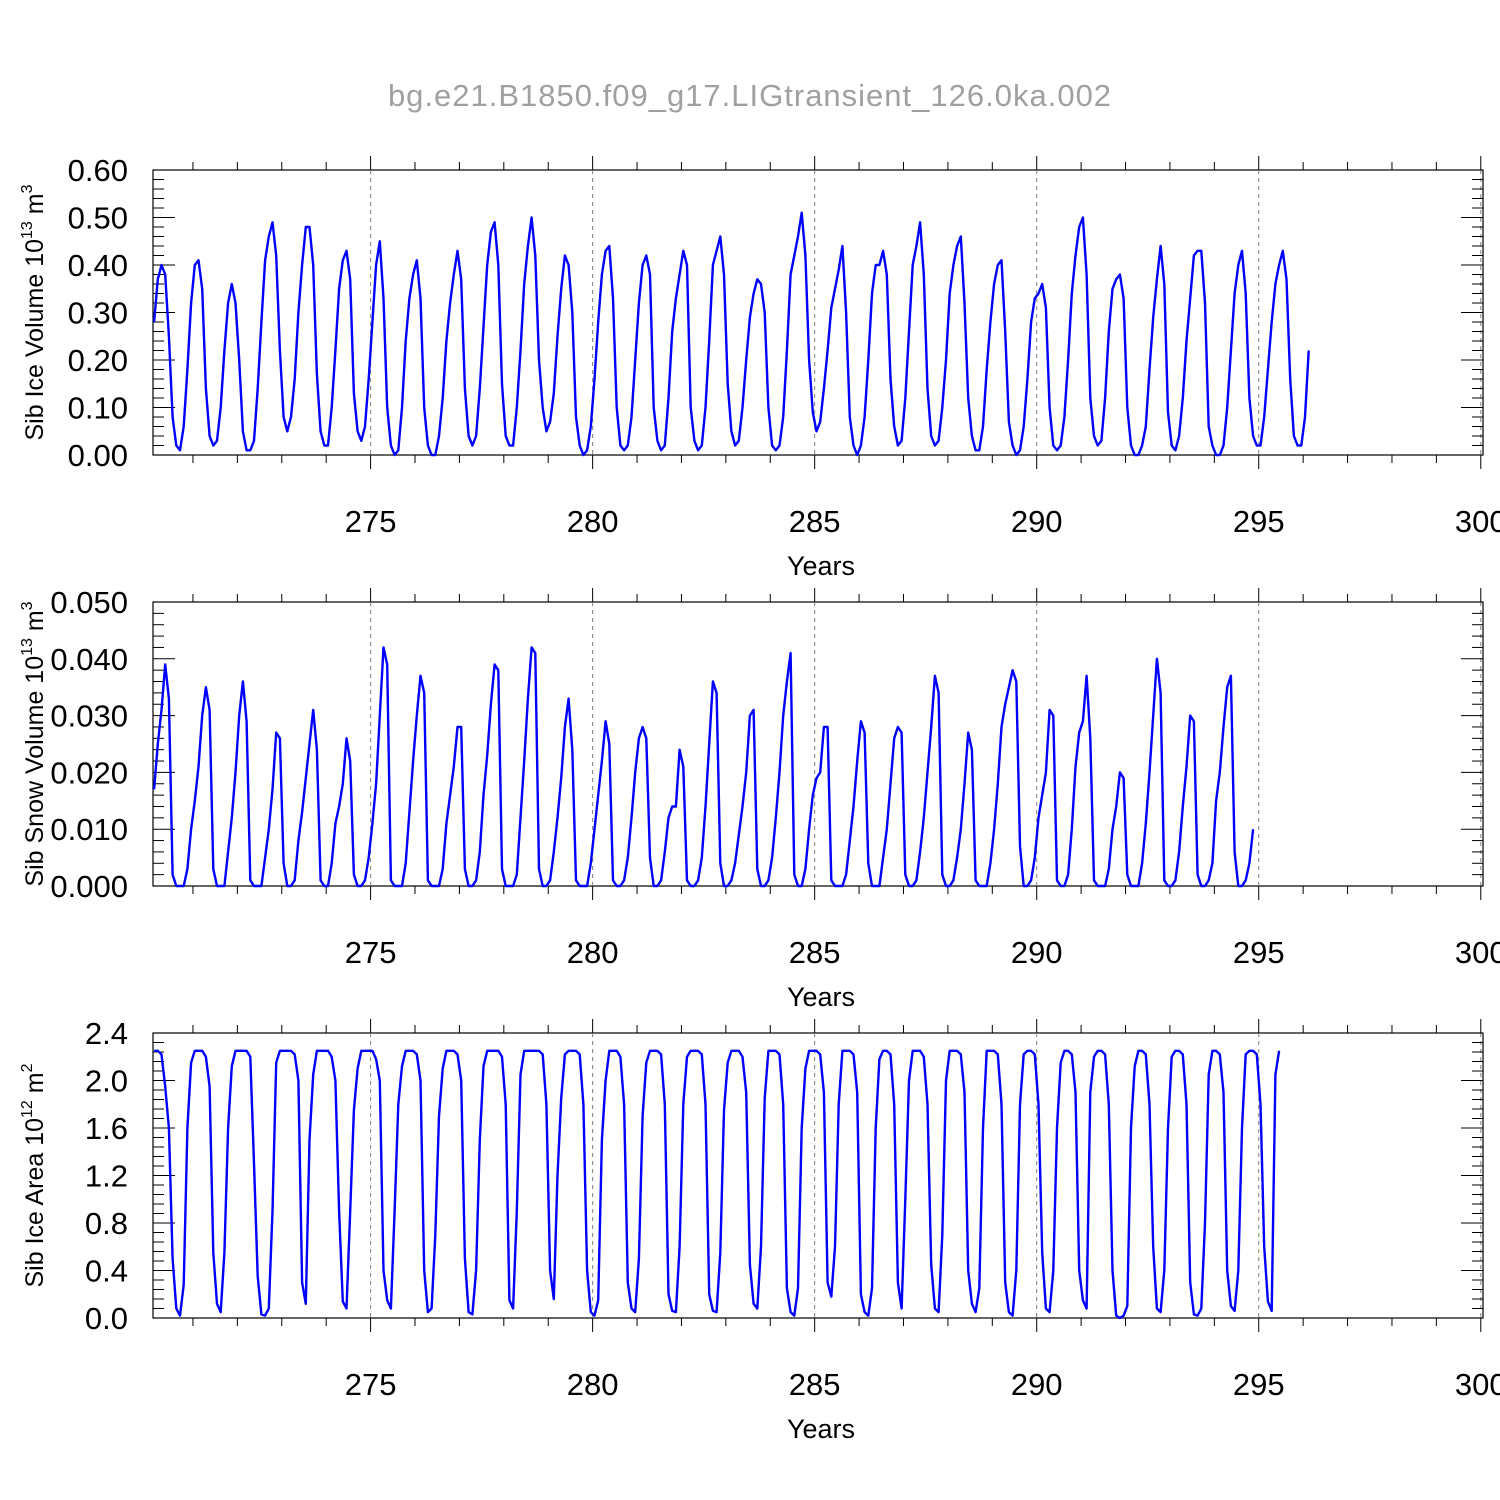 Image resolution: width=1500 pixels, height=1500 pixels. What do you see at coordinates (89, 602) in the screenshot?
I see `y-tick-label: 0.050` at bounding box center [89, 602].